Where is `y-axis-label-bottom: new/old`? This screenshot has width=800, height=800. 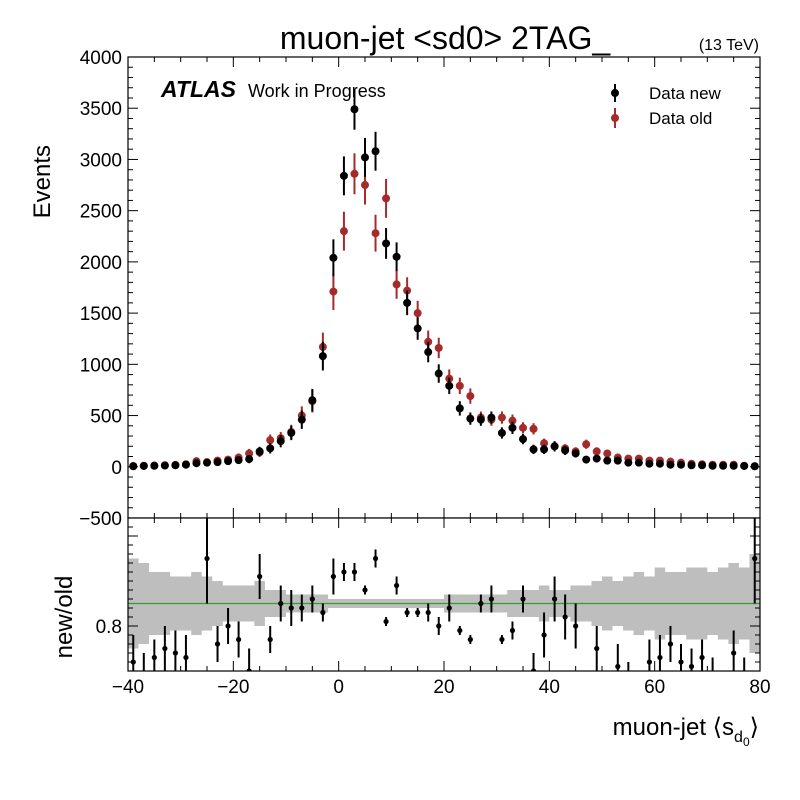 y-axis-label-bottom: new/old is located at coordinates (64, 617).